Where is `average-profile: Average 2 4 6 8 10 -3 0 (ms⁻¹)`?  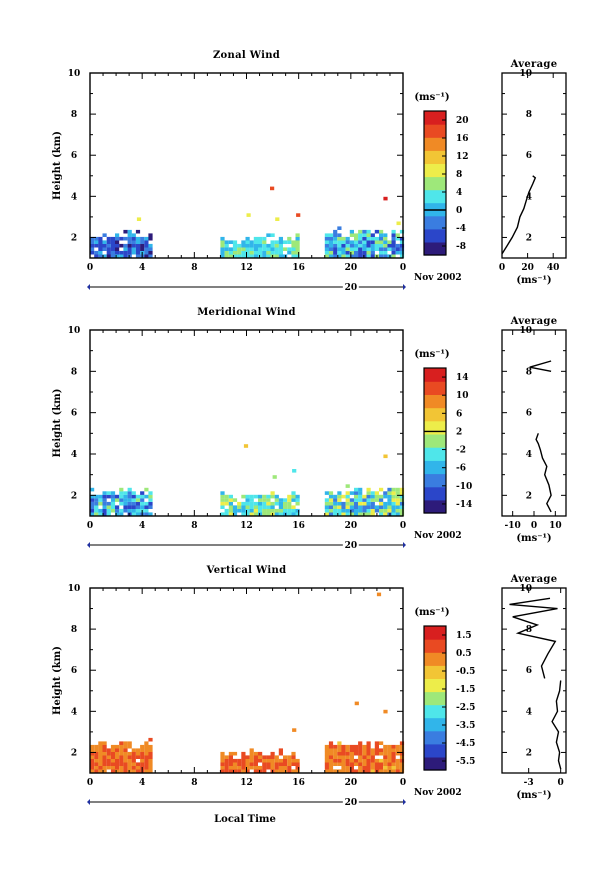
average-profile: Average 2 4 6 8 10 -3 0 (ms⁻¹) is located at coordinates (534, 687).